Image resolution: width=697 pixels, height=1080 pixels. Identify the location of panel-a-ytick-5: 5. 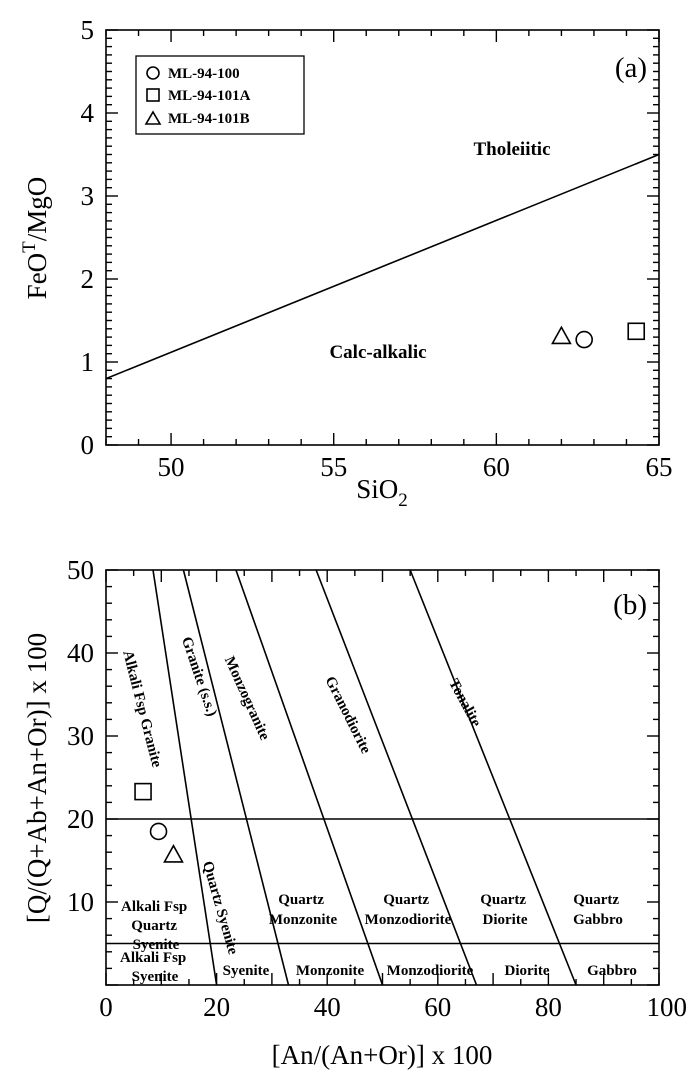
(88, 30).